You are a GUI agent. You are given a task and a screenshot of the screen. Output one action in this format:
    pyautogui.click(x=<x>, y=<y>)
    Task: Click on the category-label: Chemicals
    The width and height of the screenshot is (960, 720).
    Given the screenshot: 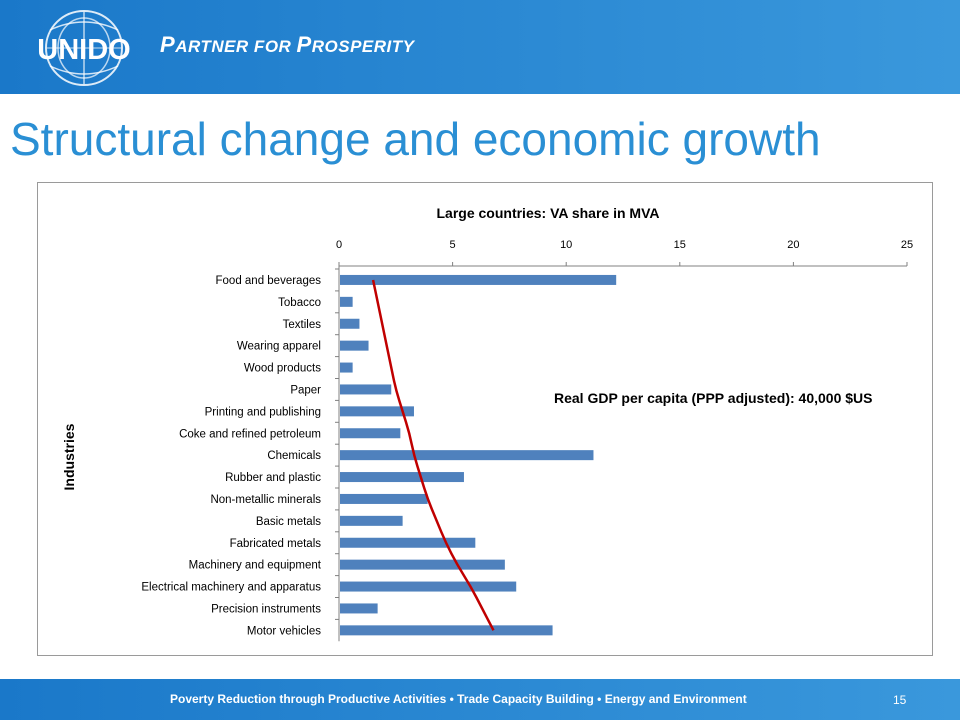 What is the action you would take?
    pyautogui.click(x=294, y=456)
    